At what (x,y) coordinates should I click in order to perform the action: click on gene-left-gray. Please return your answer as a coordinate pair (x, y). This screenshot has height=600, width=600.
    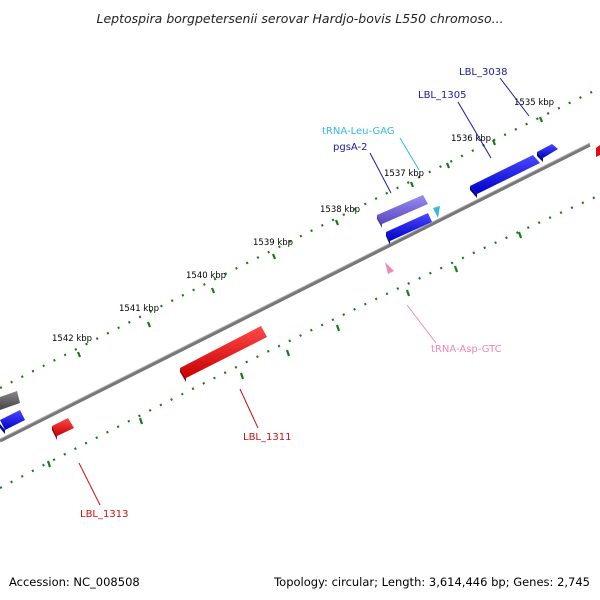
    Looking at the image, I should click on (10, 400).